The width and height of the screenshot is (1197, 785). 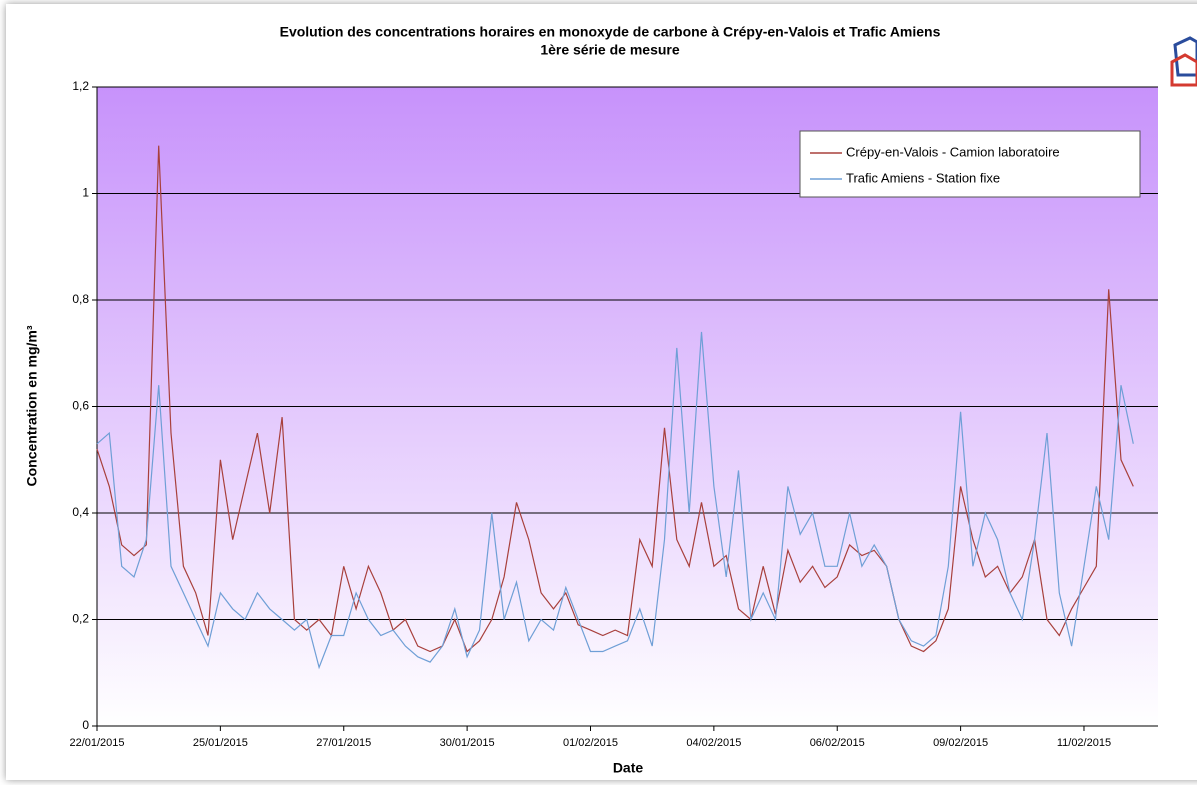 What do you see at coordinates (610, 50) in the screenshot?
I see `chart-subtitle: 1ère série de mesure` at bounding box center [610, 50].